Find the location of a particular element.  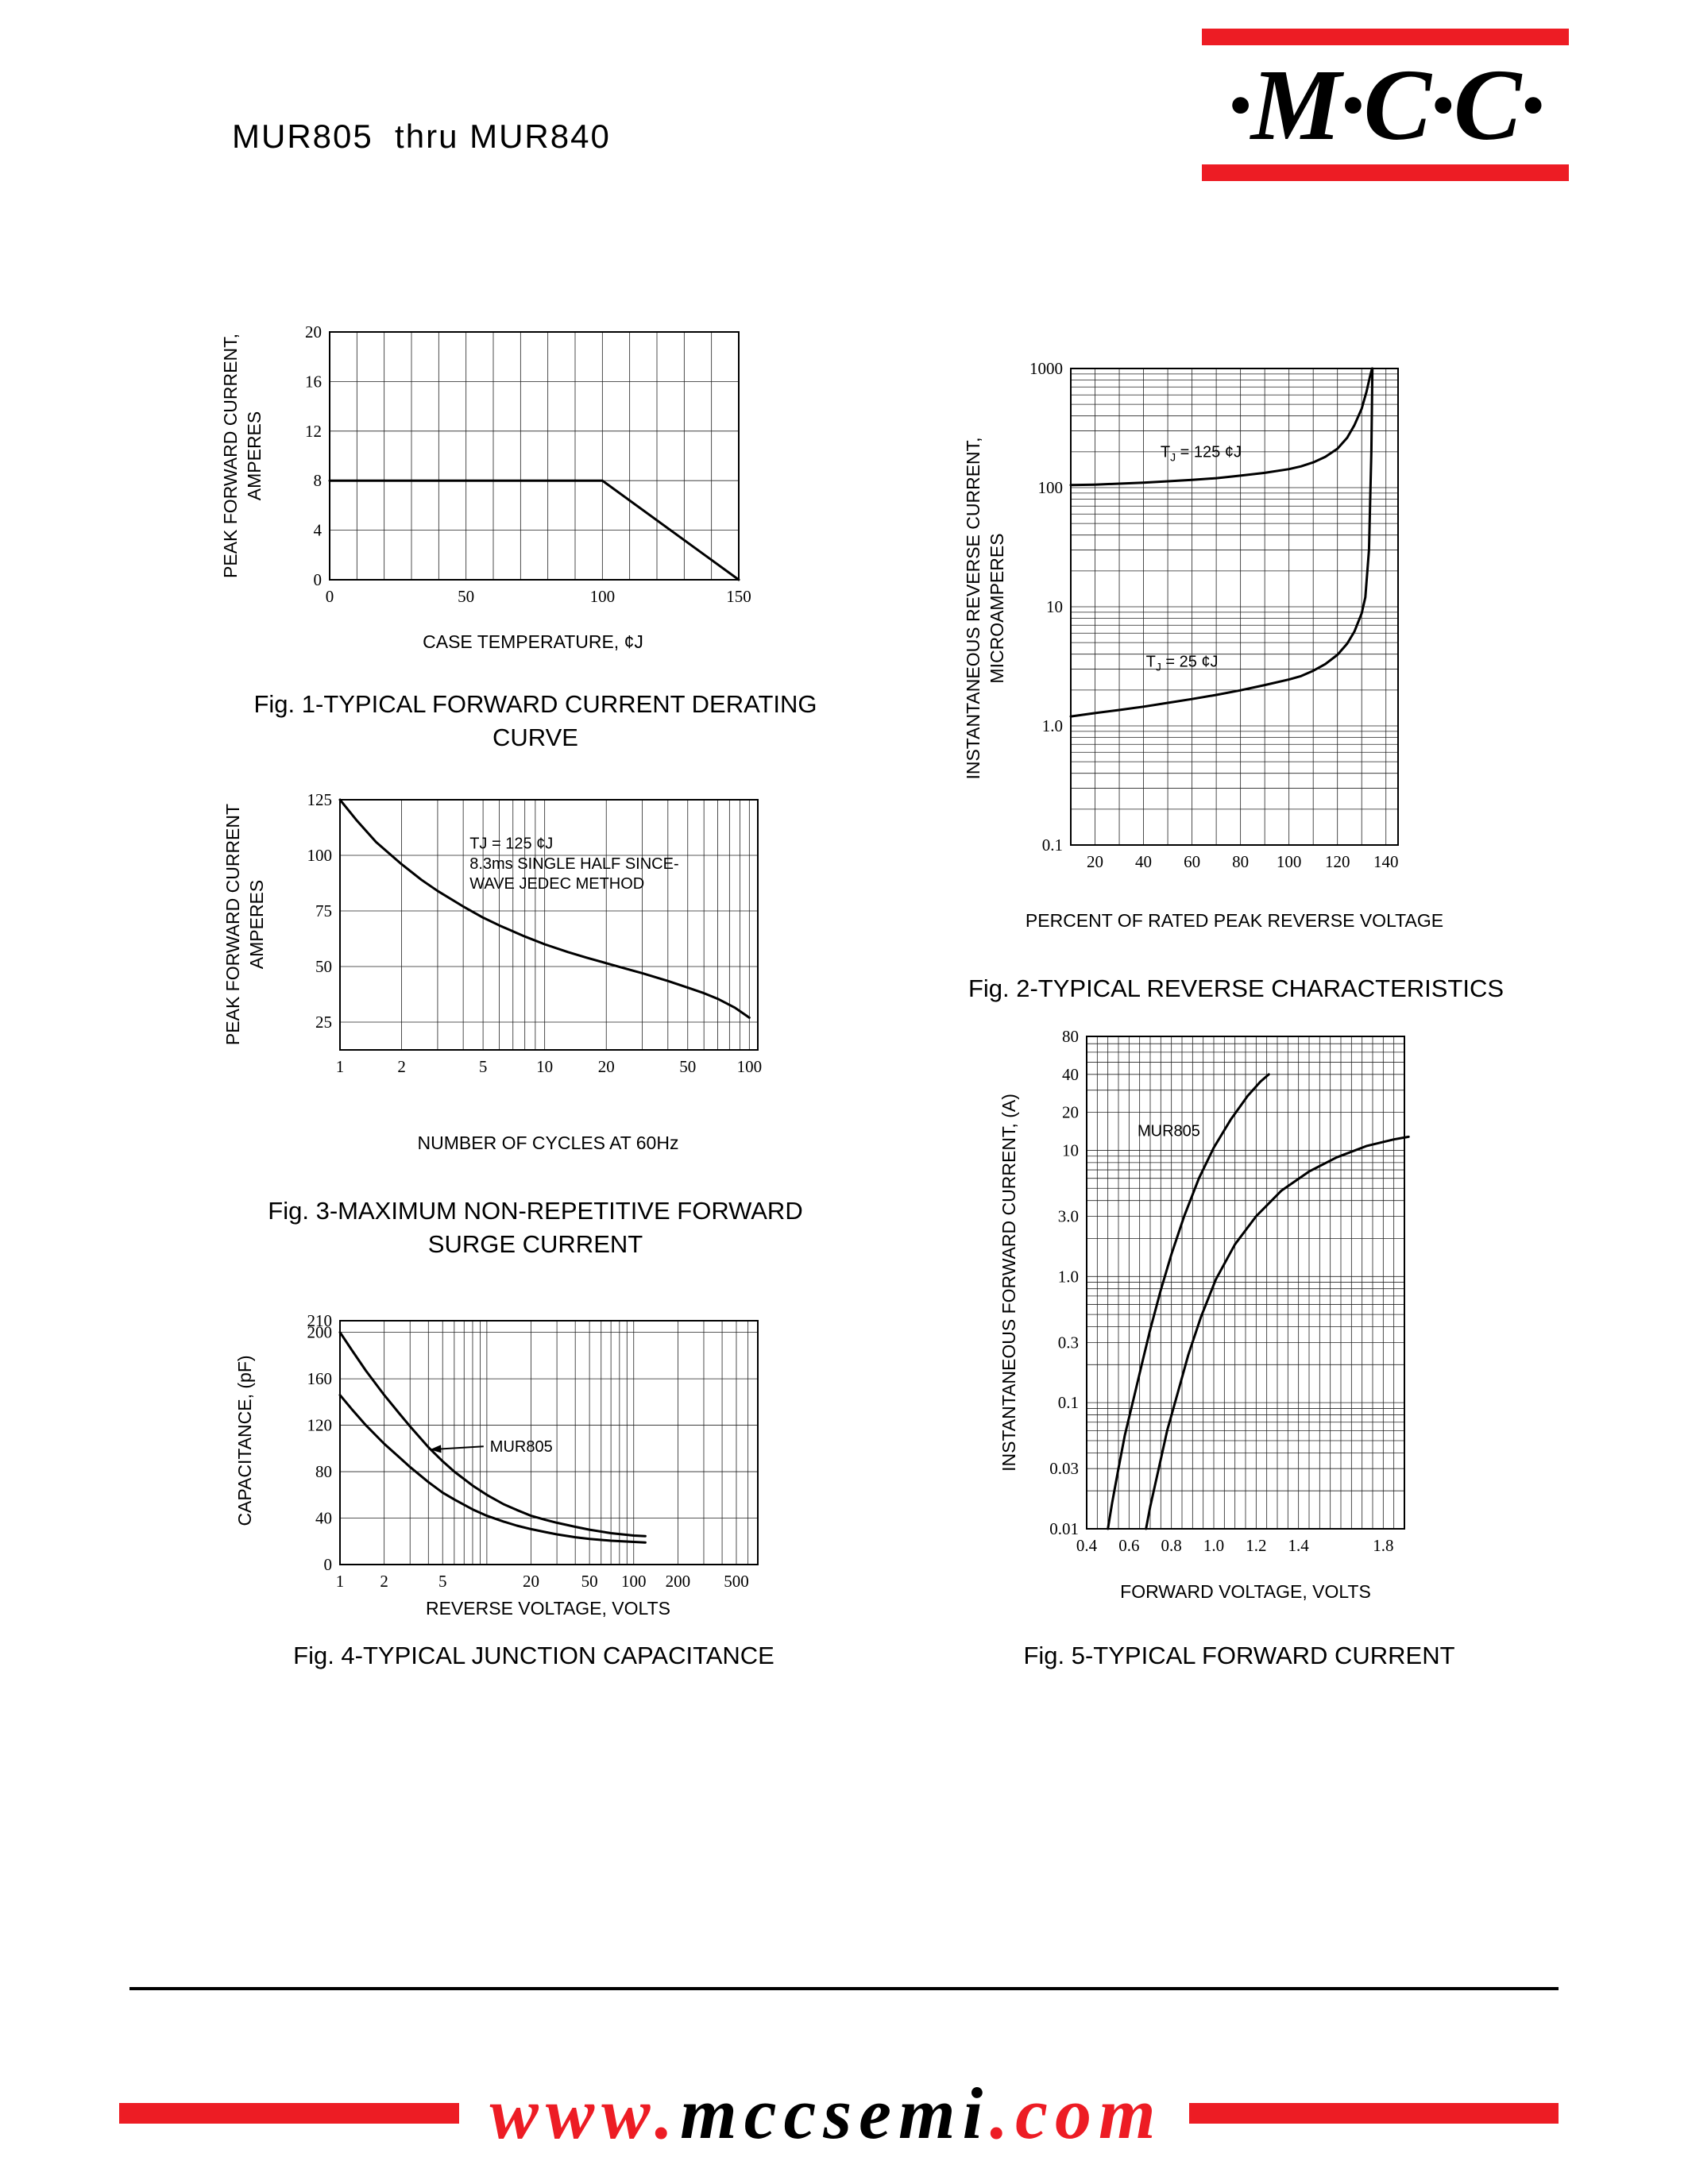

fig1-y-axis-label-line2: AMPERES is located at coordinates (255, 456).